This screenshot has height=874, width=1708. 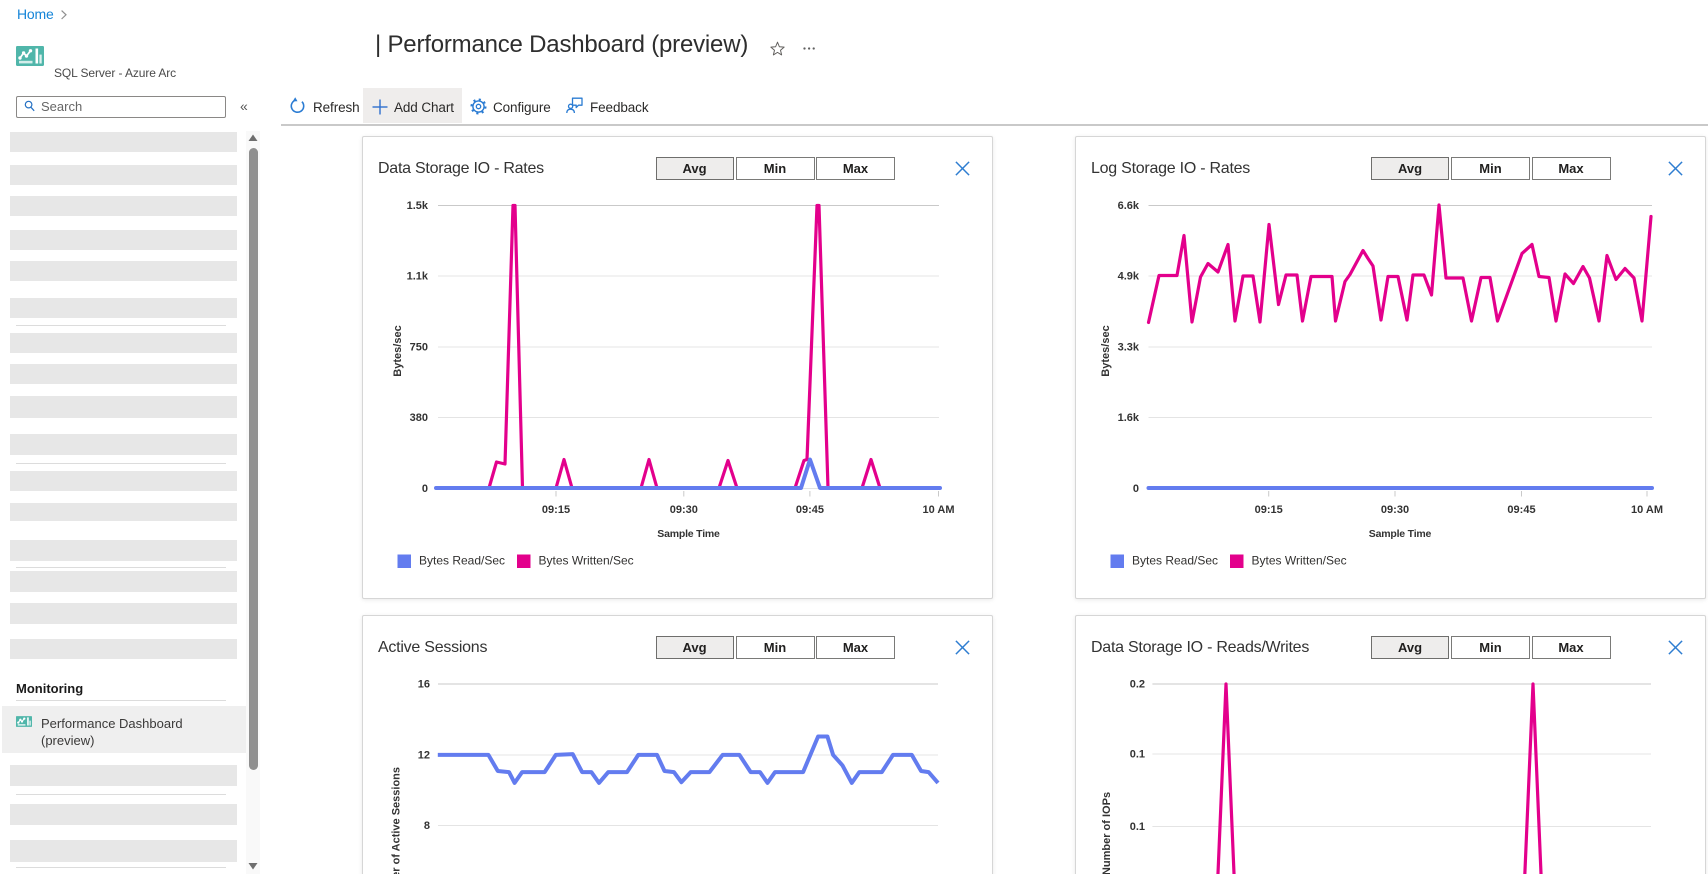 I want to click on svg-text: 8, so click(x=427, y=826).